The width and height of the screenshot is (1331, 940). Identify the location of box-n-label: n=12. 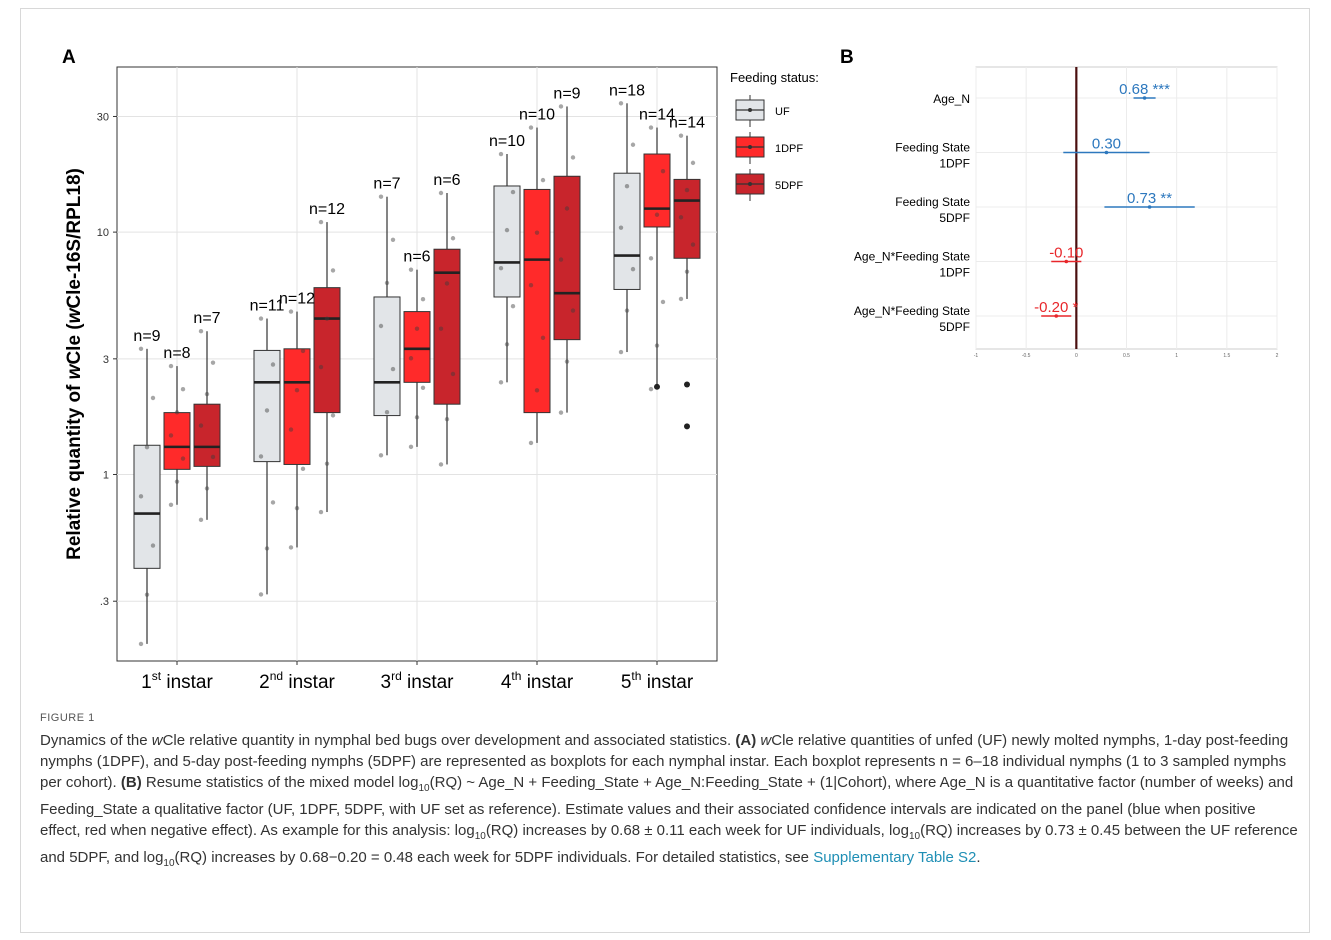
(327, 209).